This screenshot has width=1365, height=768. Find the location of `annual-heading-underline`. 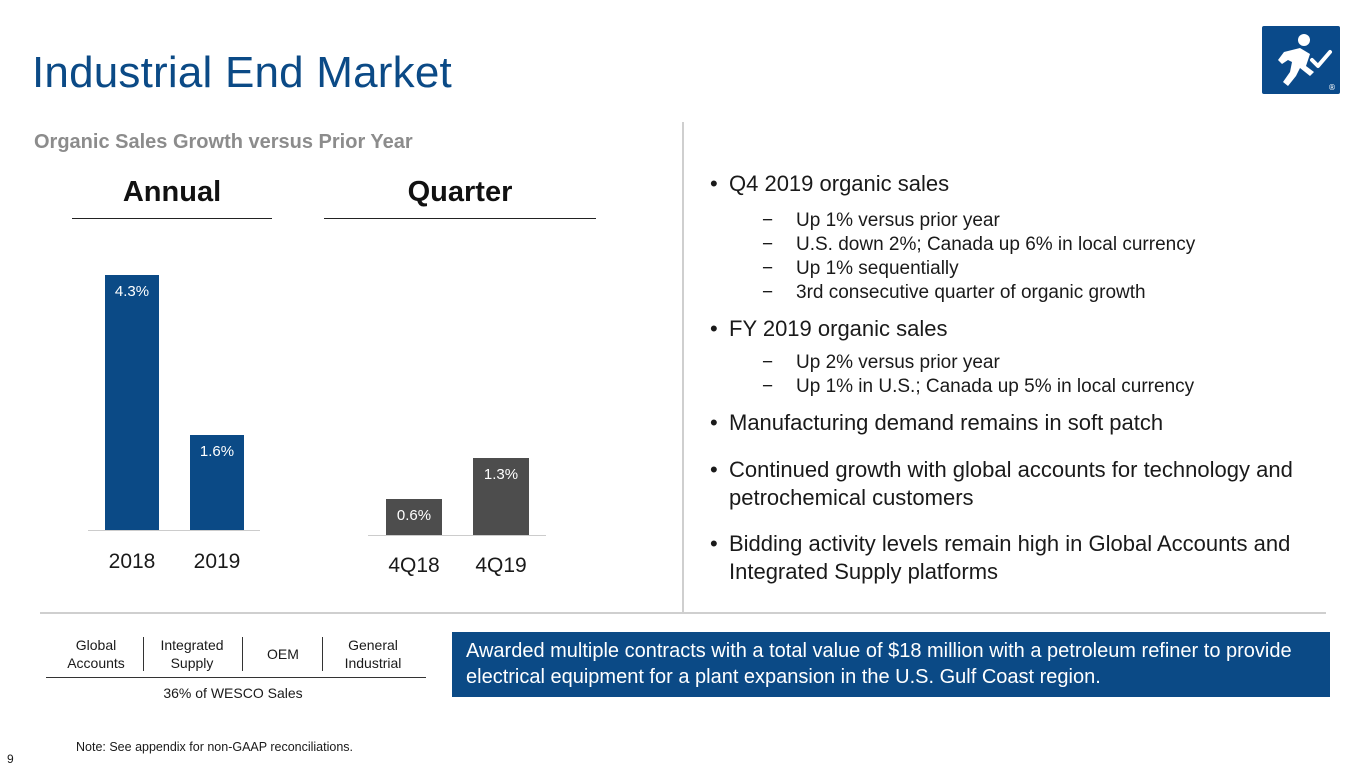

annual-heading-underline is located at coordinates (172, 218).